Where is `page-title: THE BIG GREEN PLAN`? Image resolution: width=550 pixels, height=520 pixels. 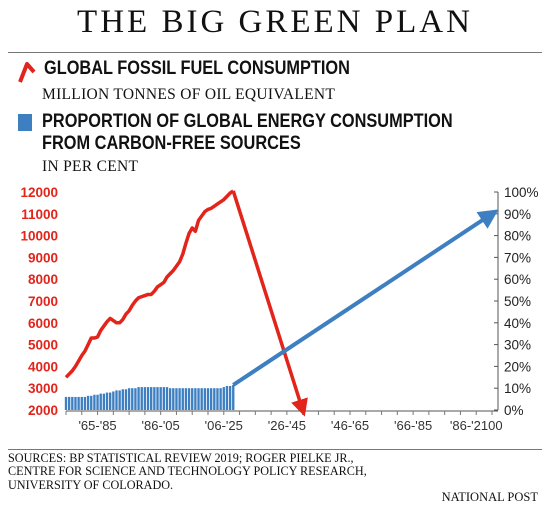 page-title: THE BIG GREEN PLAN is located at coordinates (275, 22).